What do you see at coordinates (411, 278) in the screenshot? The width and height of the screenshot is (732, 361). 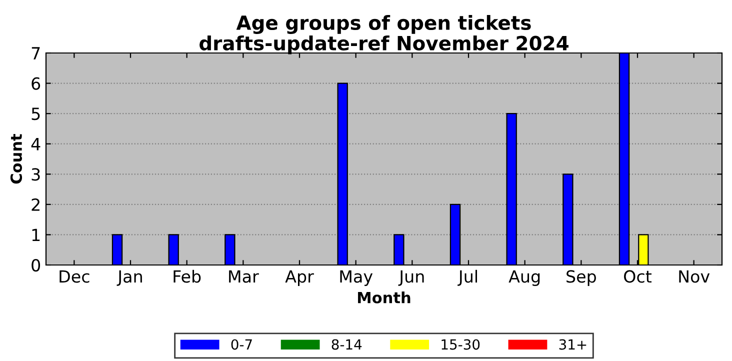 I see `x-tick-label: Jun` at bounding box center [411, 278].